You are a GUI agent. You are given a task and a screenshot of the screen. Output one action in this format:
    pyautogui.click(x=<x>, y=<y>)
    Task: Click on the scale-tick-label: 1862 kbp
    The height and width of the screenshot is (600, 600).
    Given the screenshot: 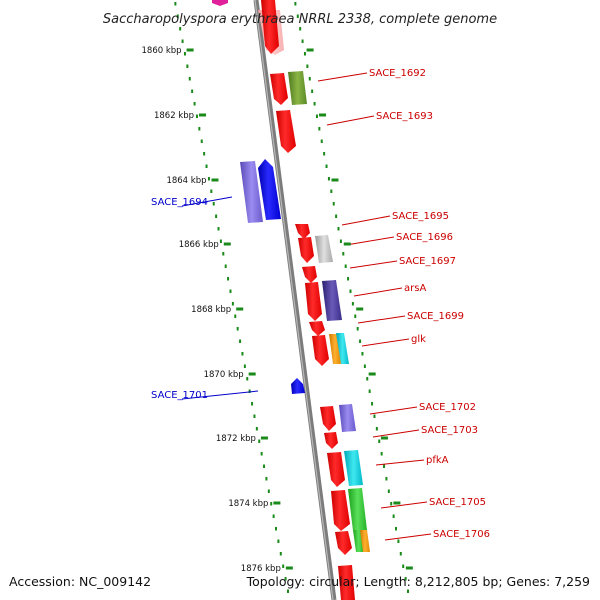 What is the action you would take?
    pyautogui.click(x=174, y=116)
    